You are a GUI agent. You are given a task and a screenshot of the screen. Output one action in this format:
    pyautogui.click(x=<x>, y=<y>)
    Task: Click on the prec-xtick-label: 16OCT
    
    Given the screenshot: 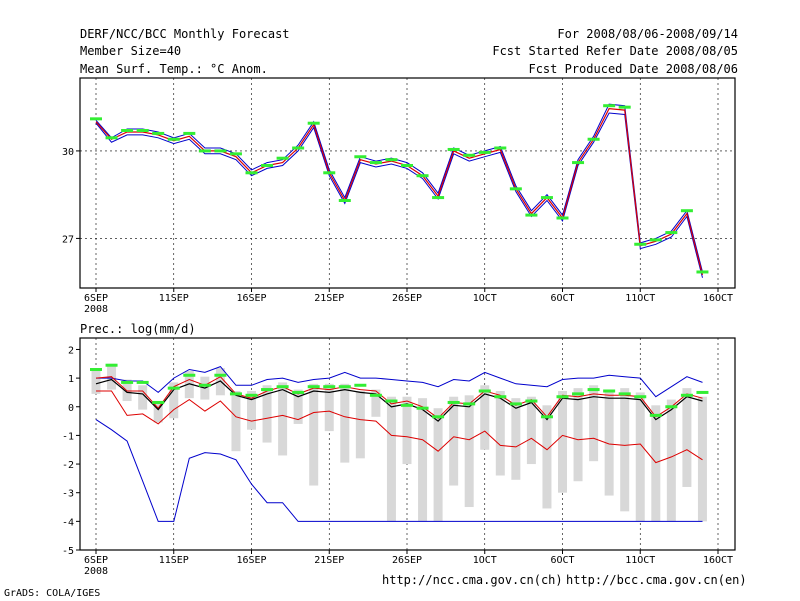 What is the action you would take?
    pyautogui.click(x=718, y=560)
    